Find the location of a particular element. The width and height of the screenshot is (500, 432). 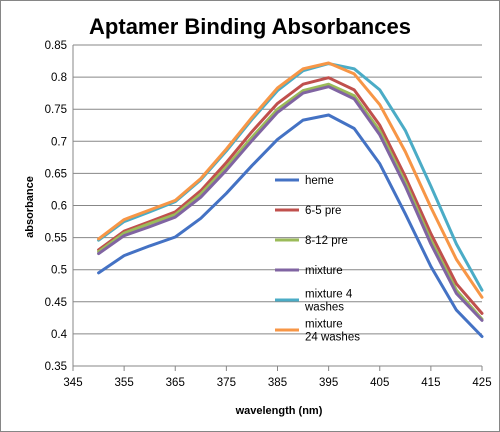

y-tick-label: 0.4 is located at coordinates (59, 335).